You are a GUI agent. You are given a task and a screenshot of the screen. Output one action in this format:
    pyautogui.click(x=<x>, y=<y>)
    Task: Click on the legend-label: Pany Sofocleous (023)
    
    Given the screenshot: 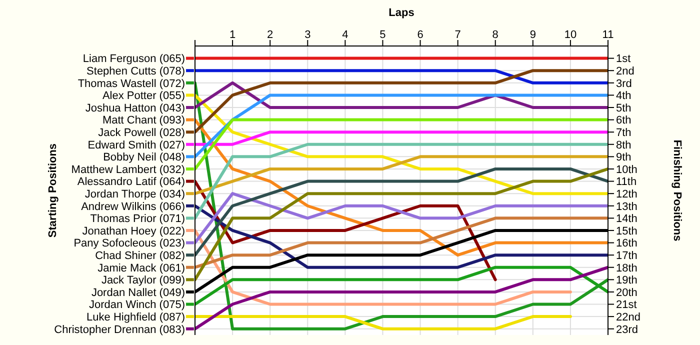 What is the action you would take?
    pyautogui.click(x=129, y=244)
    